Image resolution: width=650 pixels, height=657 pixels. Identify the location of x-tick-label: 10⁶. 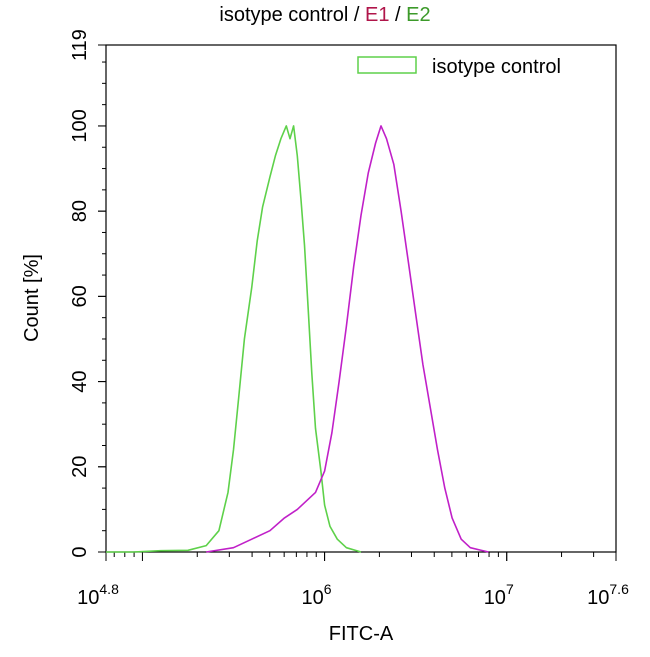
(317, 595).